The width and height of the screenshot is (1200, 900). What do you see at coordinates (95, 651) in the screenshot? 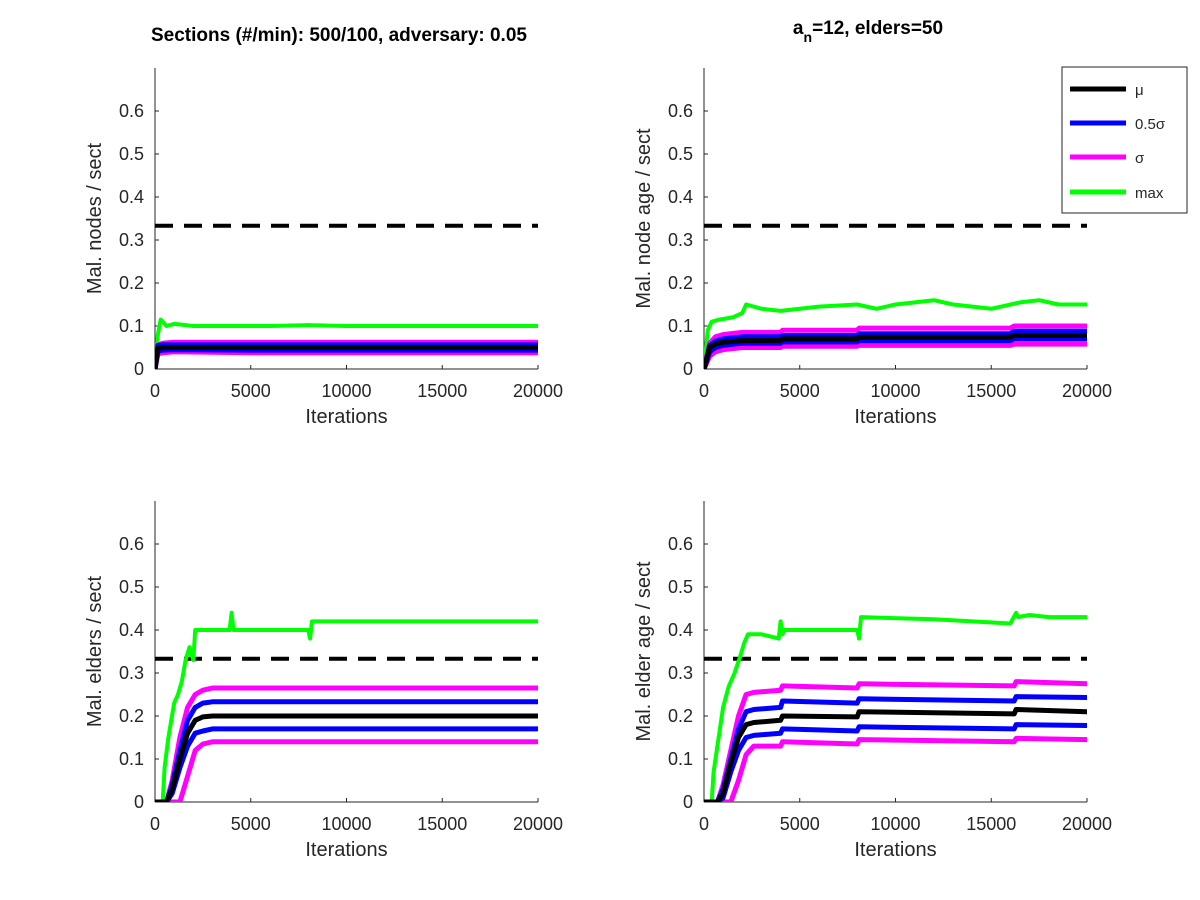
I see `y-axis-label: Mal. elders / sect` at bounding box center [95, 651].